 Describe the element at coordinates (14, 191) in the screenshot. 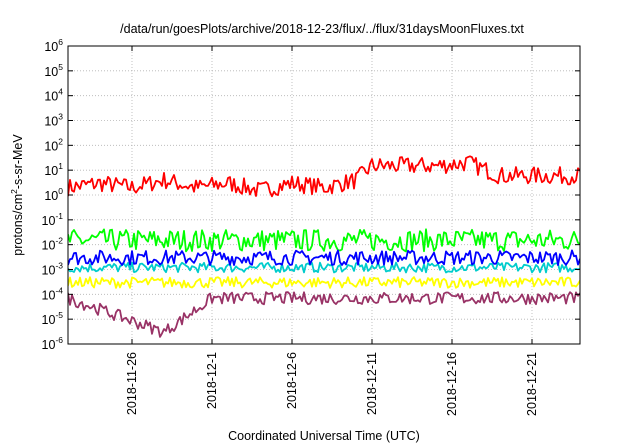

I see `y-axis-label-sup: 2` at that location.